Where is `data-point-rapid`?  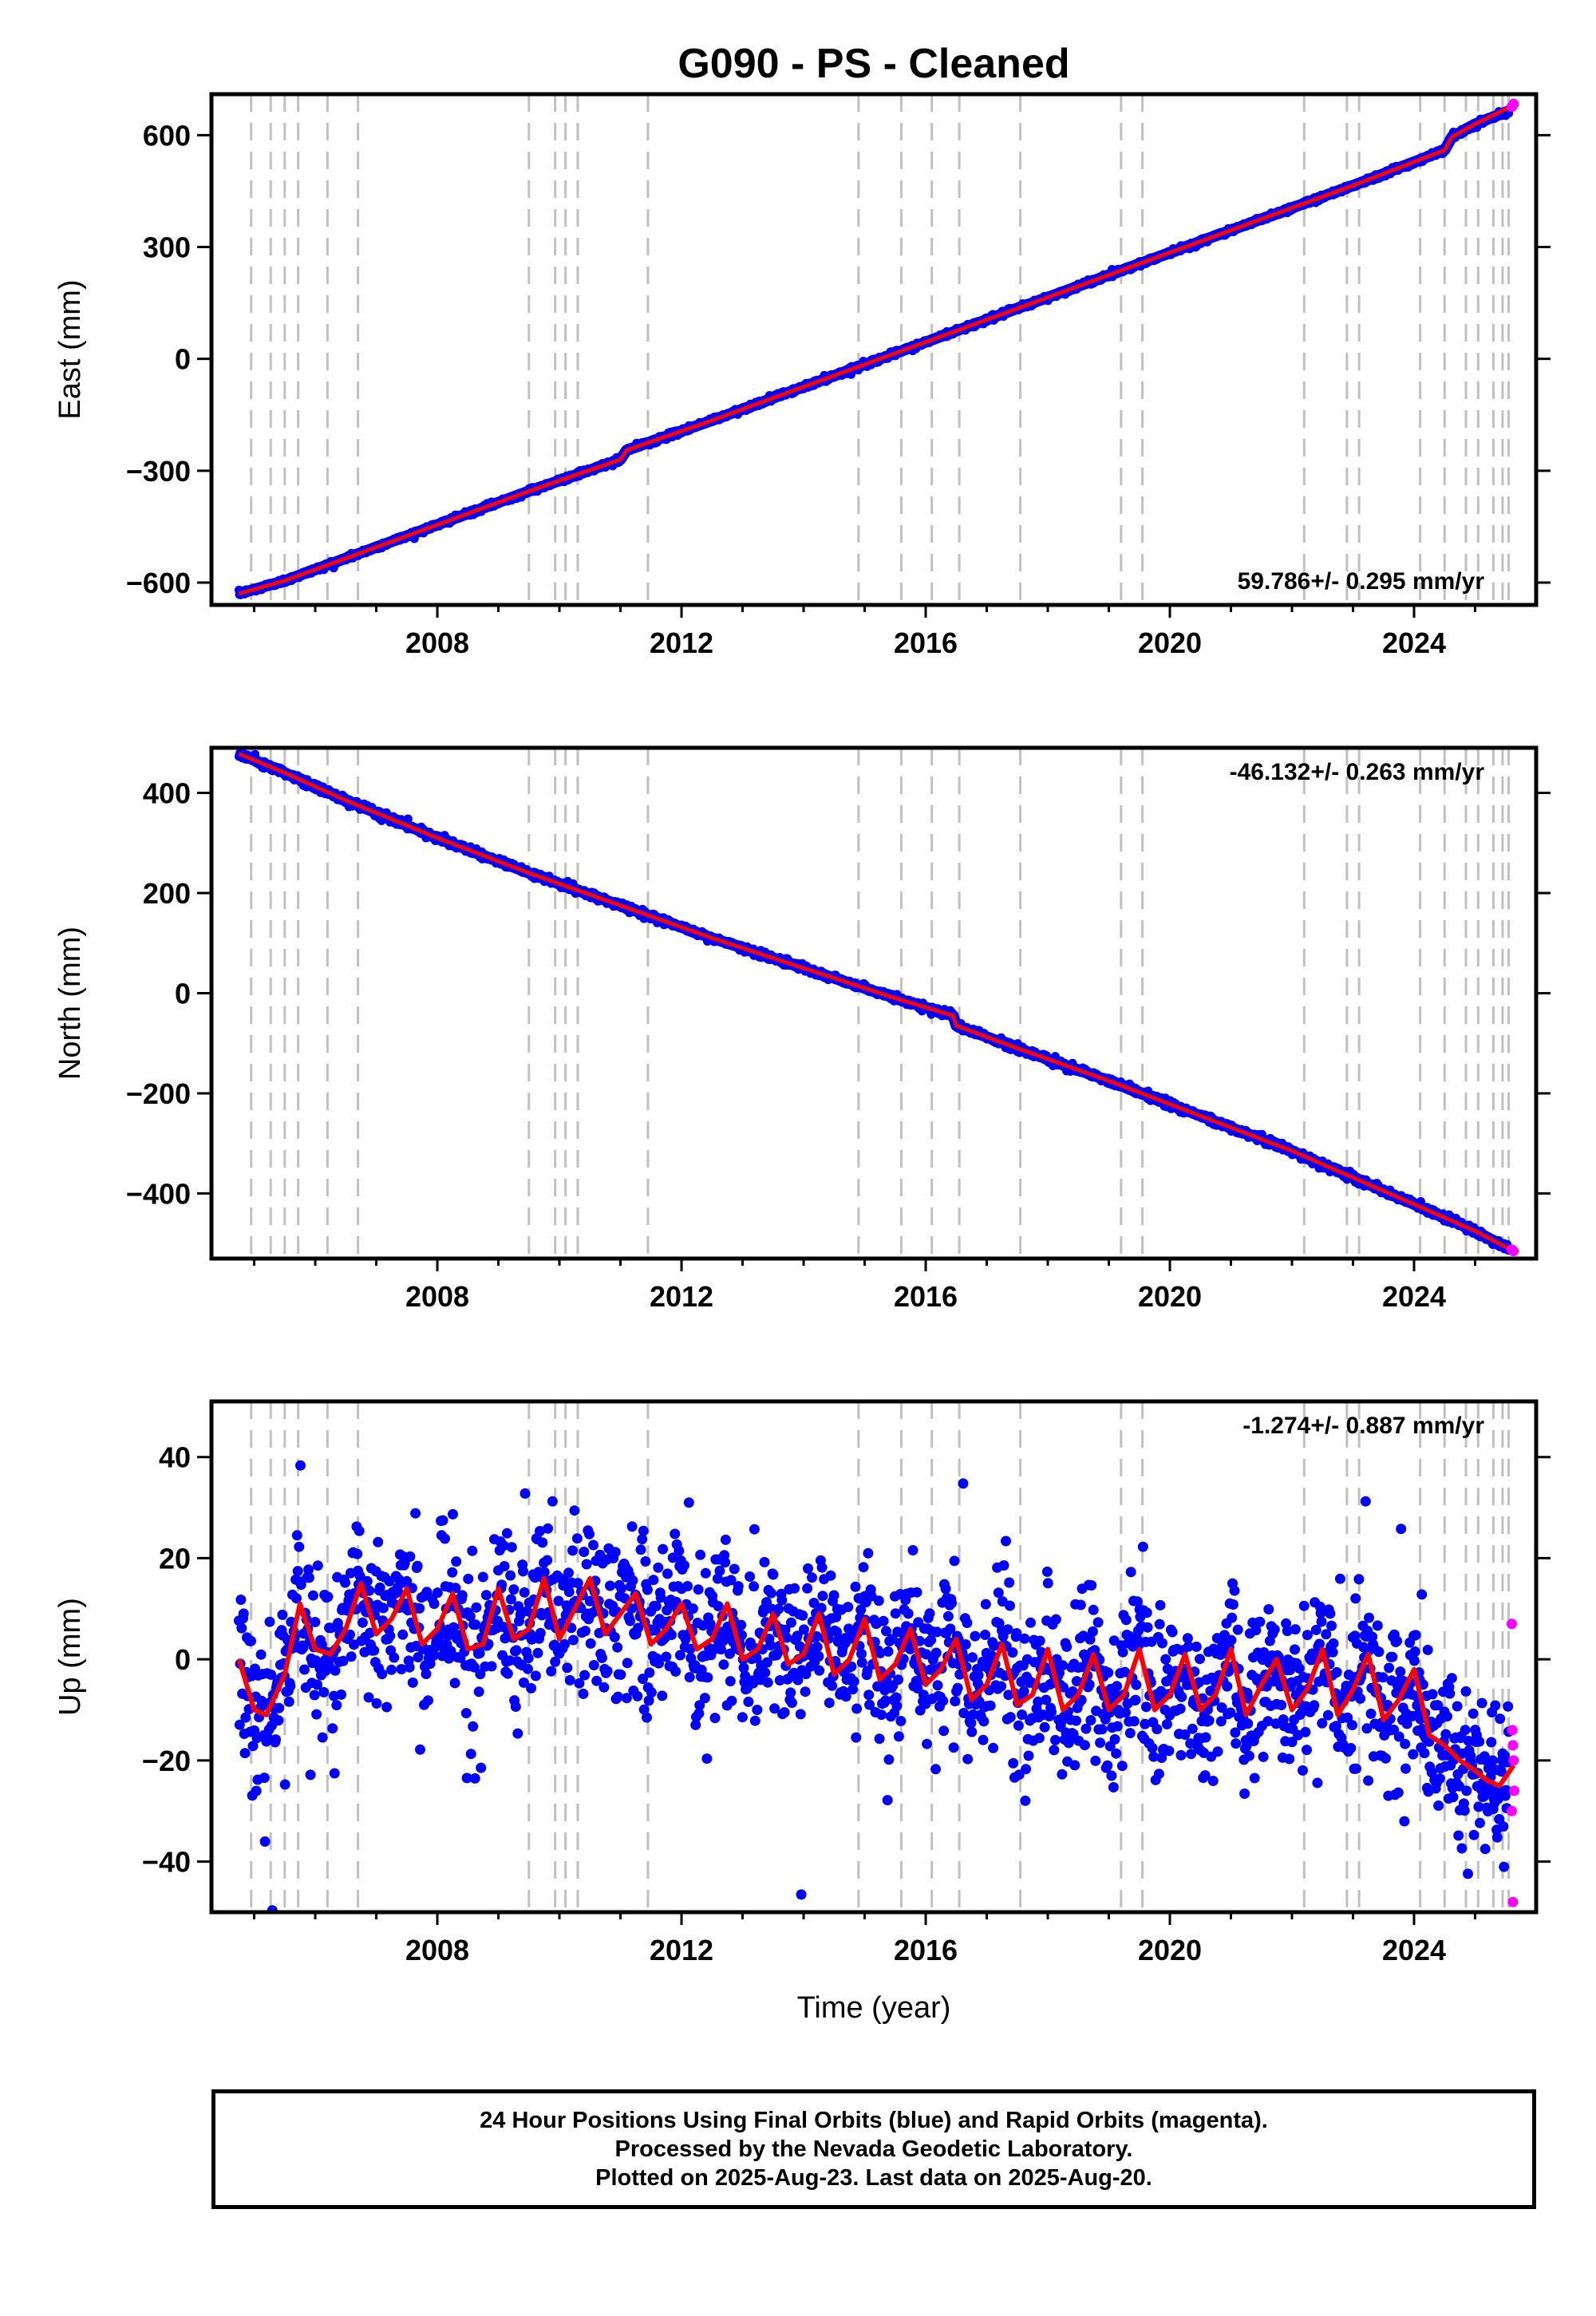 data-point-rapid is located at coordinates (1513, 103).